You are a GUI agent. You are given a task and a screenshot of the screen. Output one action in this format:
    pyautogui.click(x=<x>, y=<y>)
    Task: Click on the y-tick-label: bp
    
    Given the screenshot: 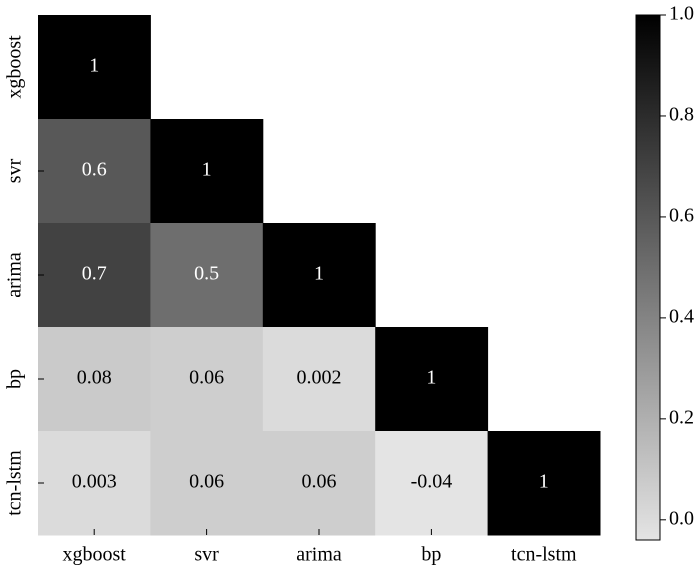 What is the action you would take?
    pyautogui.click(x=15, y=379)
    